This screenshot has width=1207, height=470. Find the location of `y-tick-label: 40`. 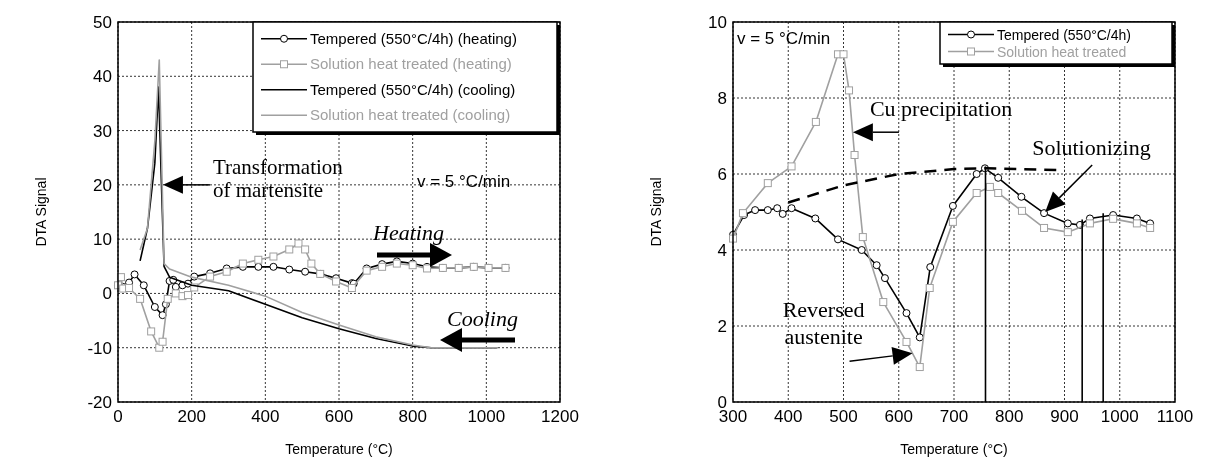

y-tick-label: 40 is located at coordinates (102, 77).